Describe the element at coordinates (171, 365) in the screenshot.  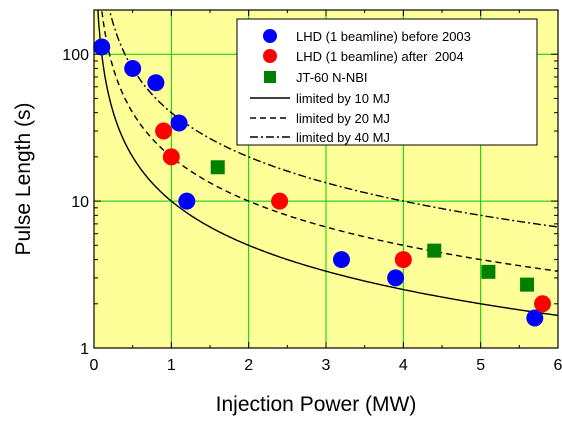
I see `x-tick-label: 1` at that location.